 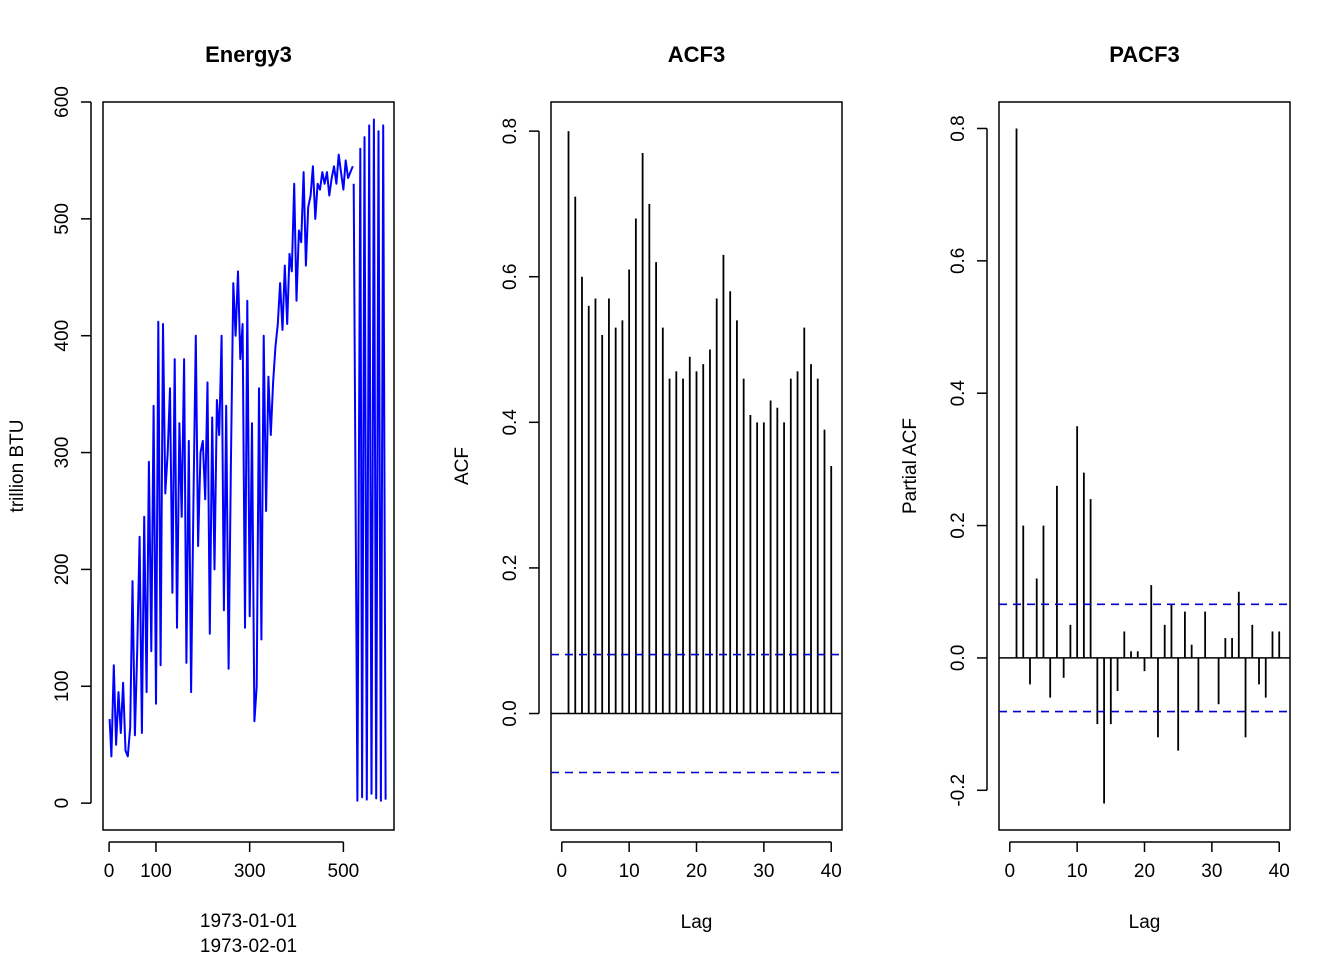 What do you see at coordinates (510, 422) in the screenshot?
I see `acf-y-tick-label: 0.4` at bounding box center [510, 422].